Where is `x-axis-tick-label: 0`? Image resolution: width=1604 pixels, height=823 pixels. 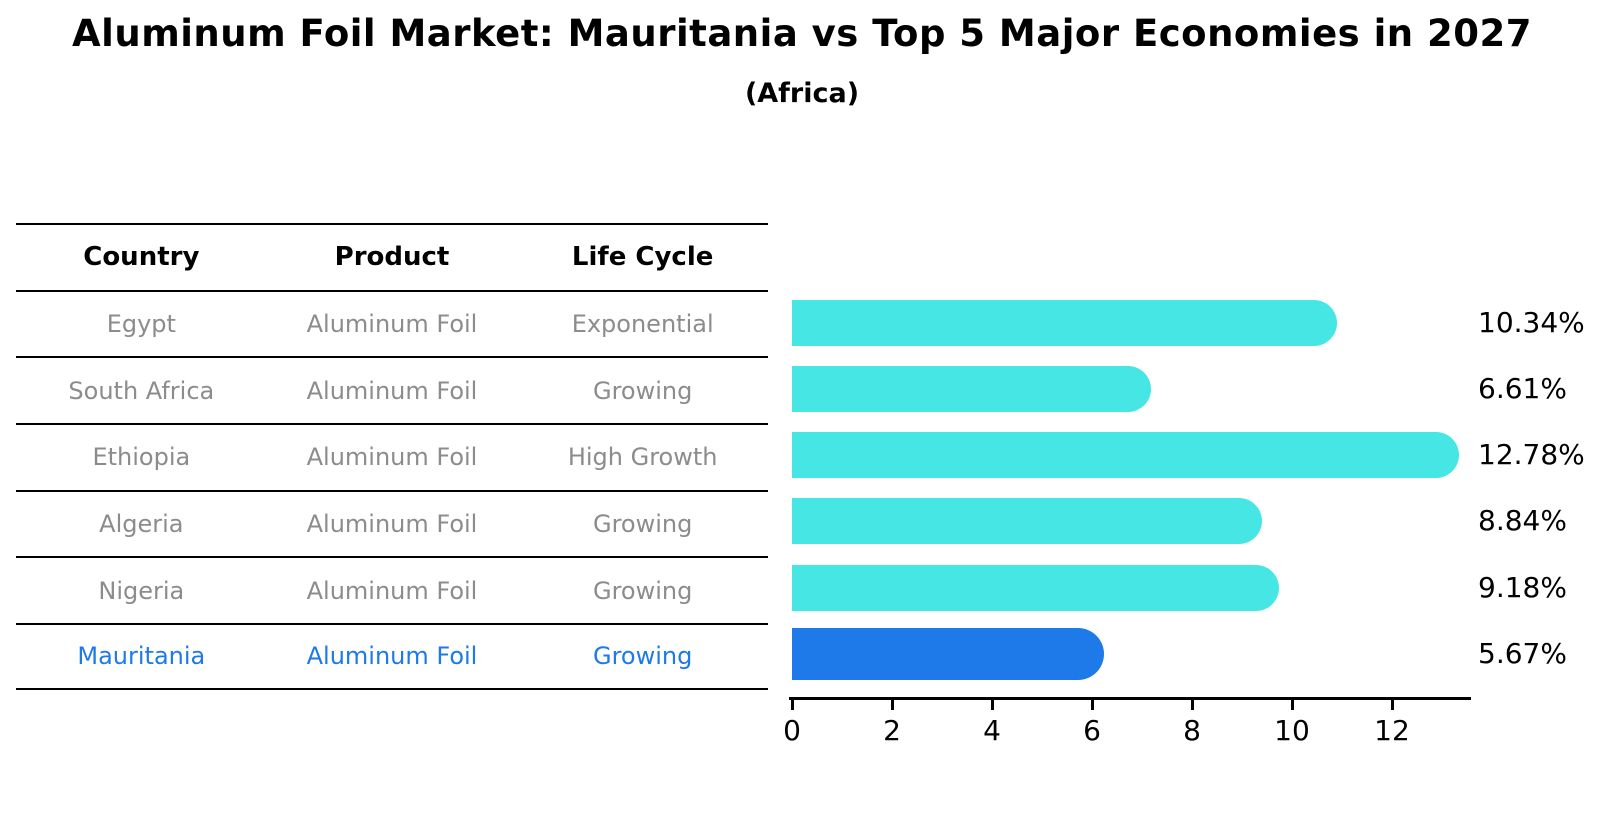 x-axis-tick-label: 0 is located at coordinates (792, 730).